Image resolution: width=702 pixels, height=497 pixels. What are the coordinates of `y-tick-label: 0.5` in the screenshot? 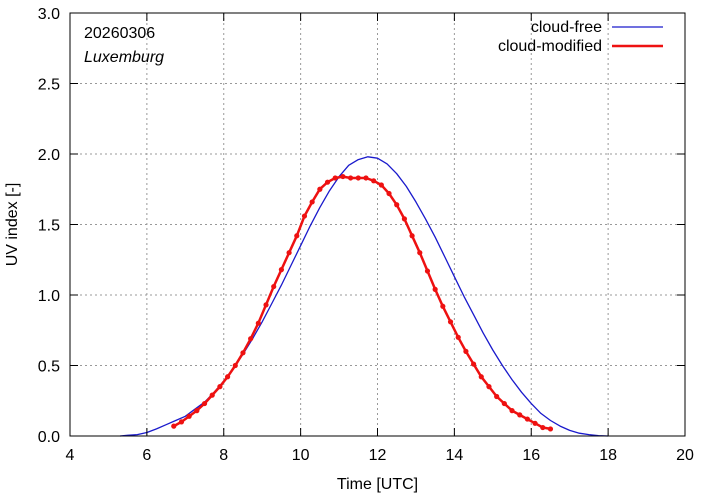 It's located at (49, 367).